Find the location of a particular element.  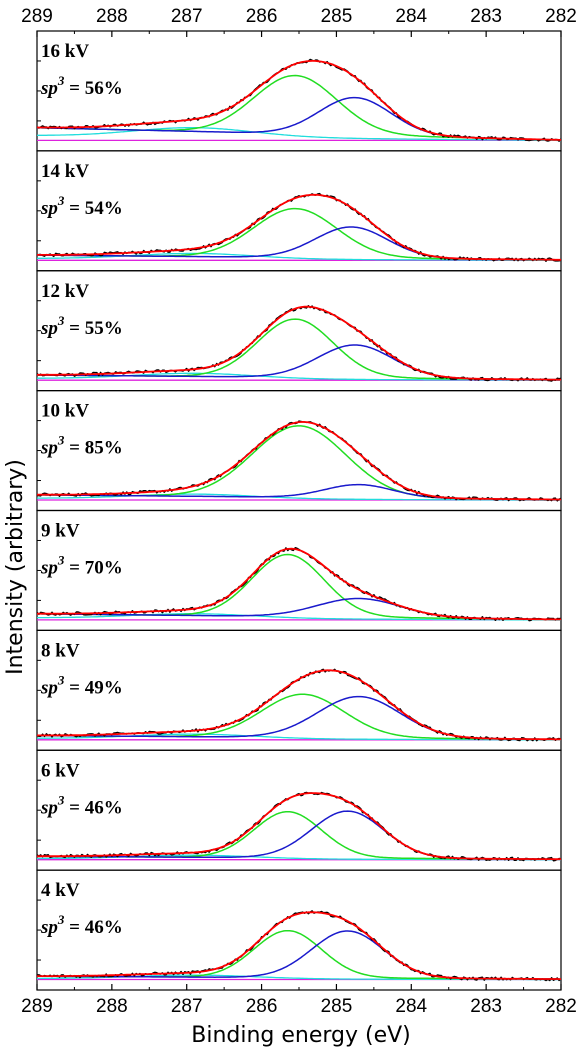

sp3-value: = 56% is located at coordinates (93, 88).